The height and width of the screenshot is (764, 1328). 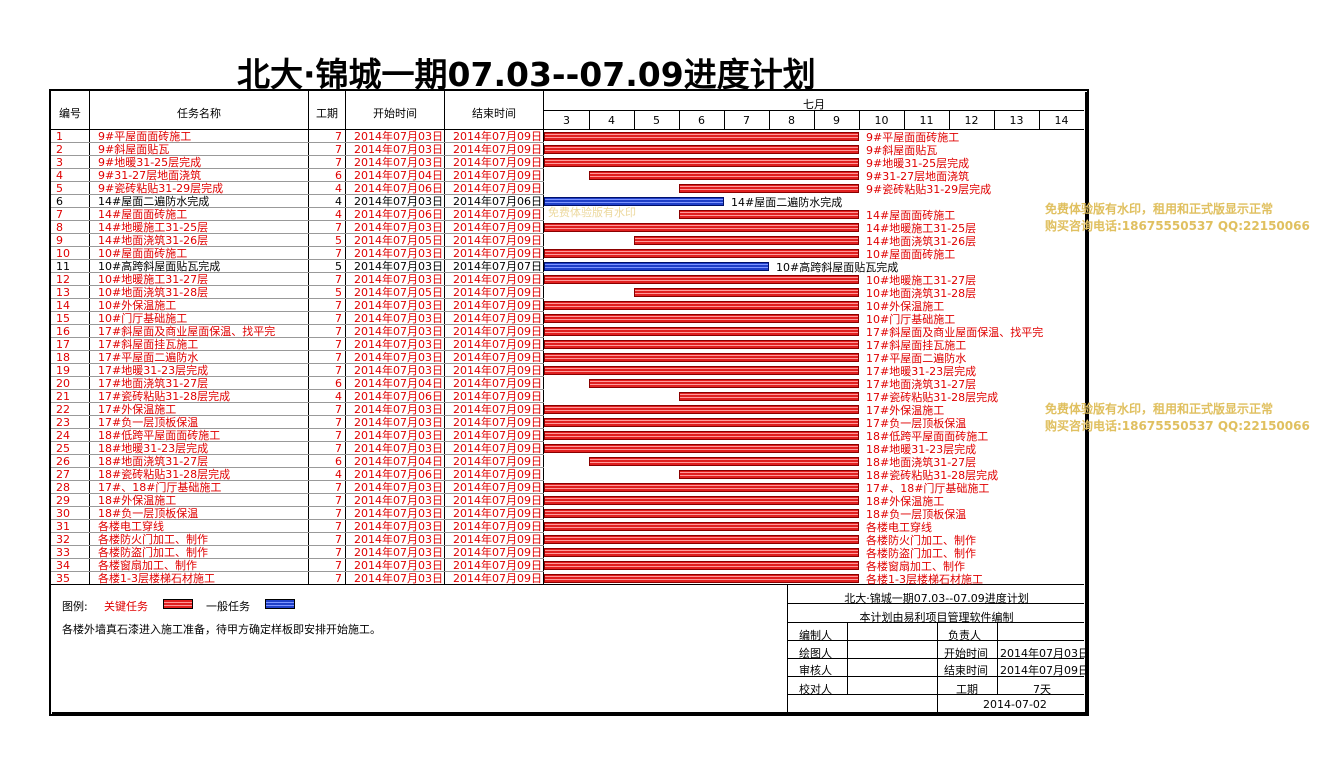 I want to click on titleblock-manager: 负责人, so click(x=964, y=635).